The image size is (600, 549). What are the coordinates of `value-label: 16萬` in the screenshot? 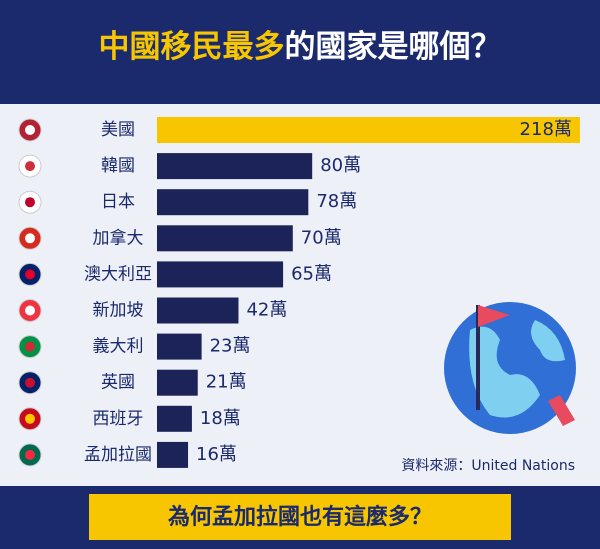 It's located at (216, 454).